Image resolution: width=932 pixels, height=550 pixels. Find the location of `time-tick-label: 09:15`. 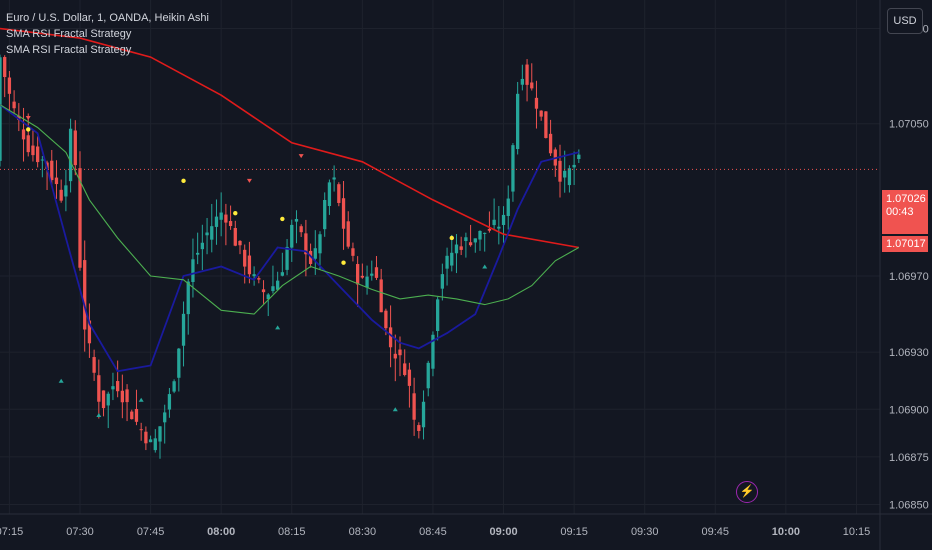

time-tick-label: 09:15 is located at coordinates (574, 532).